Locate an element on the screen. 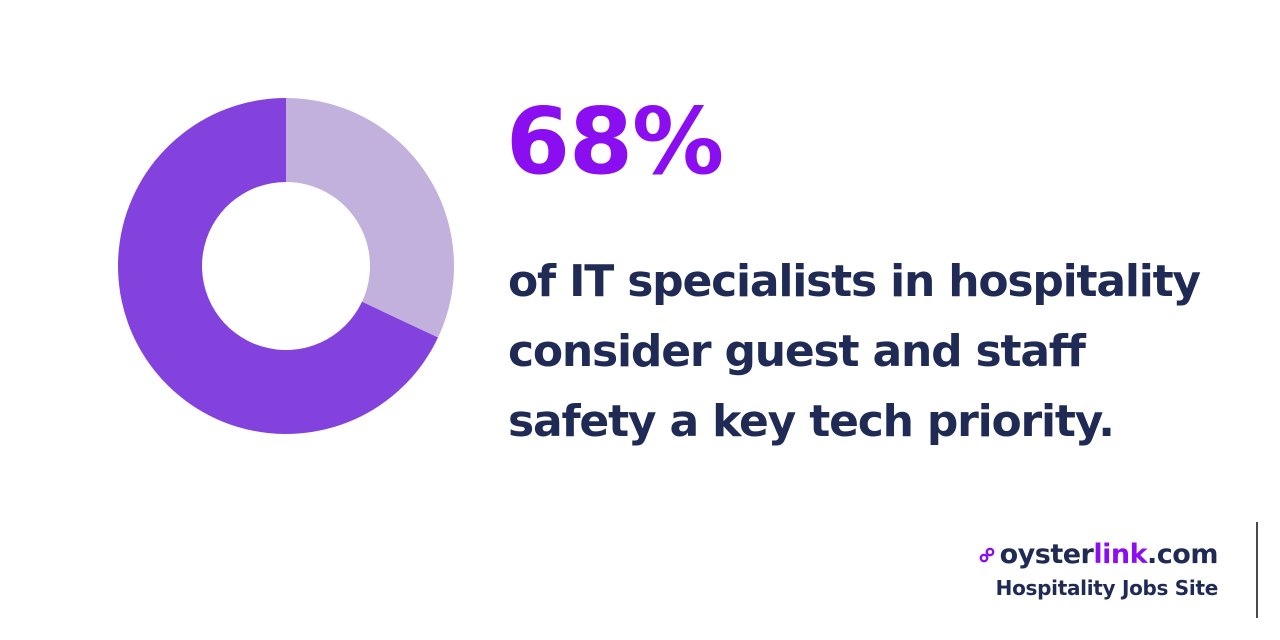 The height and width of the screenshot is (640, 1280). brand-name: oyster link .com is located at coordinates (1098, 555).